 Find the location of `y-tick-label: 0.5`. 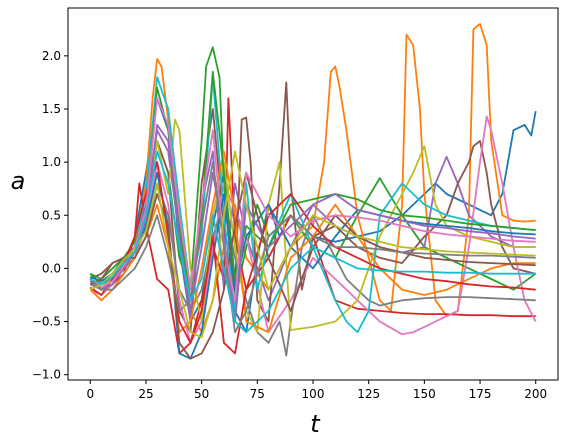

y-tick-label: 0.5 is located at coordinates (51, 215).